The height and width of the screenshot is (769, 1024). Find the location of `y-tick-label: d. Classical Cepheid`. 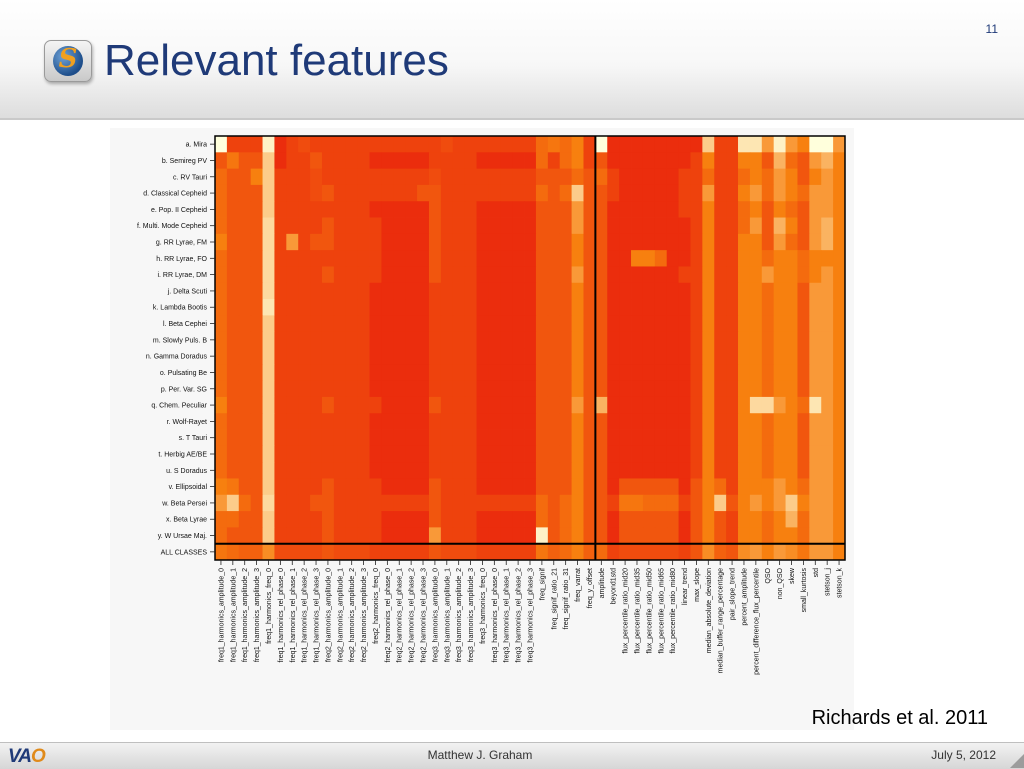

y-tick-label: d. Classical Cepheid is located at coordinates (175, 194).